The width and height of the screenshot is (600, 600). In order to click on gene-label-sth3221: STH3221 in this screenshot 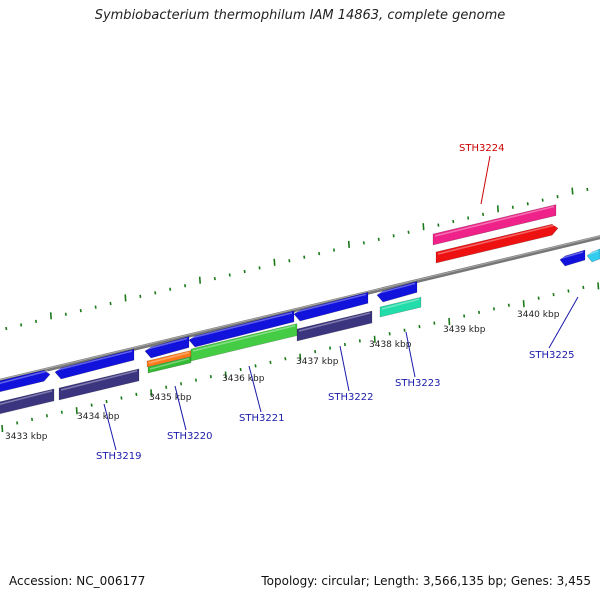, I will do `click(261, 418)`.